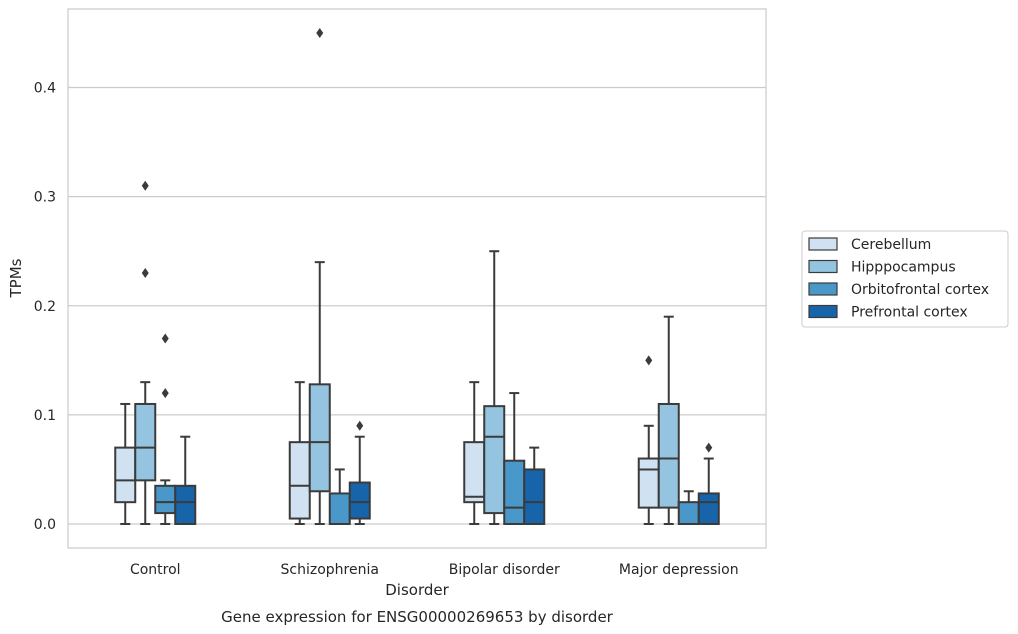 This screenshot has width=1018, height=634. Describe the element at coordinates (45, 525) in the screenshot. I see `y-tick-label: 0.0` at that location.